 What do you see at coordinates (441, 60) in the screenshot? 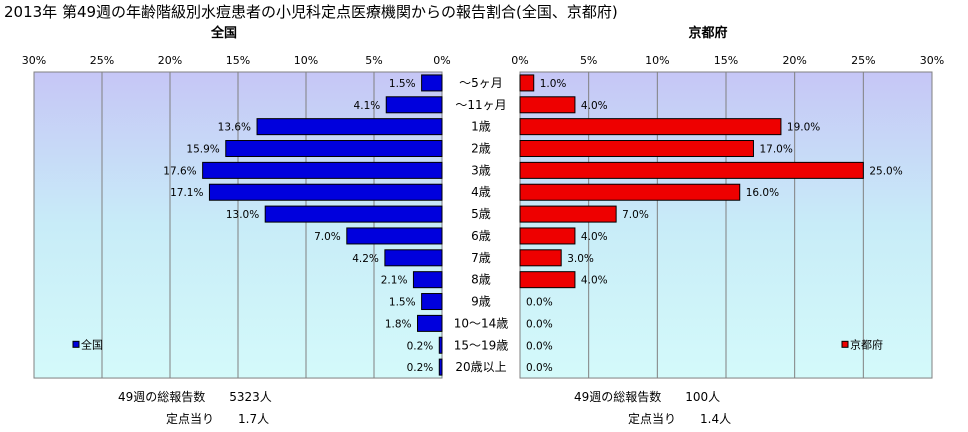
I see `national-x-tick-label: 0%` at bounding box center [441, 60].